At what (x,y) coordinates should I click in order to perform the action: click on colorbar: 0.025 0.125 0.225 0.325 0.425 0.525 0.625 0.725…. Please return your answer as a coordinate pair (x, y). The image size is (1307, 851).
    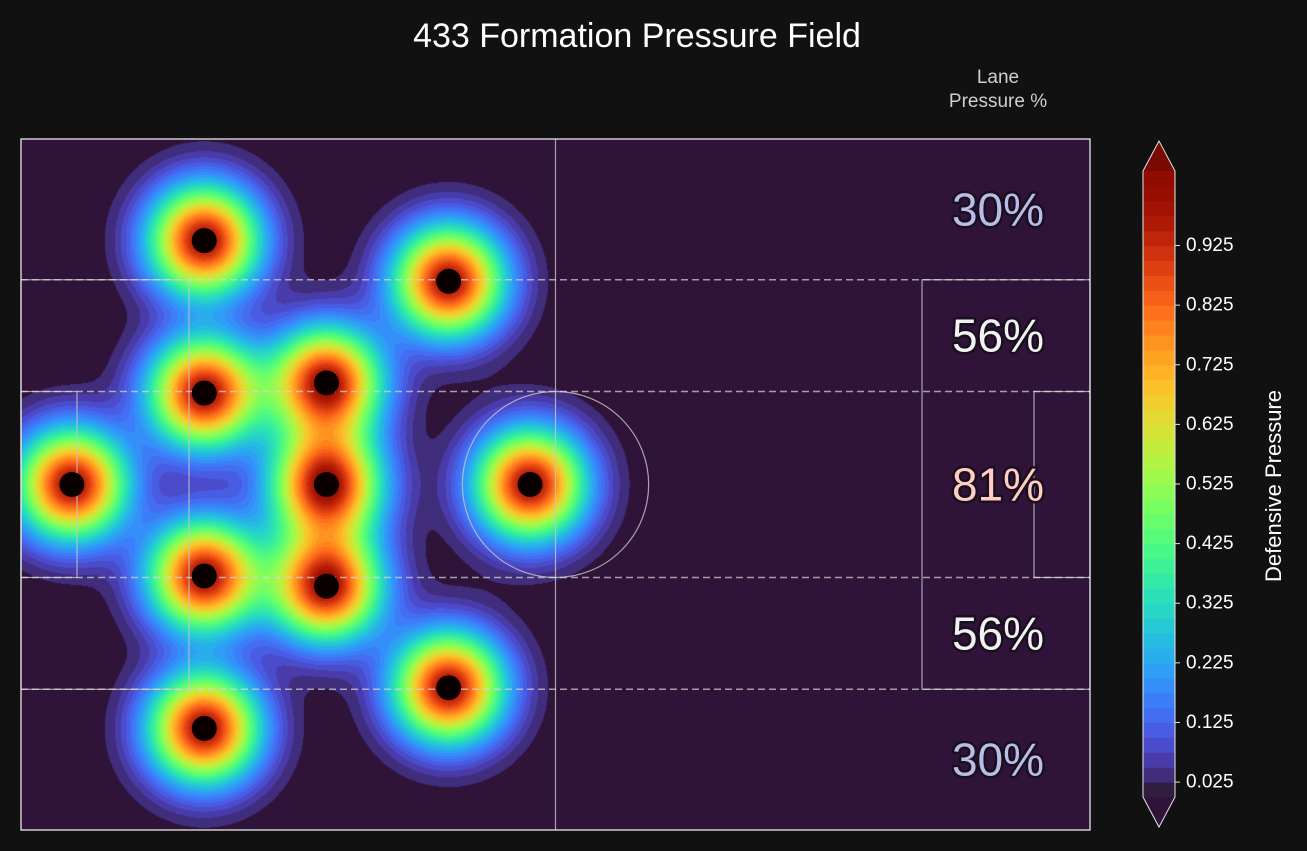
    Looking at the image, I should click on (1214, 484).